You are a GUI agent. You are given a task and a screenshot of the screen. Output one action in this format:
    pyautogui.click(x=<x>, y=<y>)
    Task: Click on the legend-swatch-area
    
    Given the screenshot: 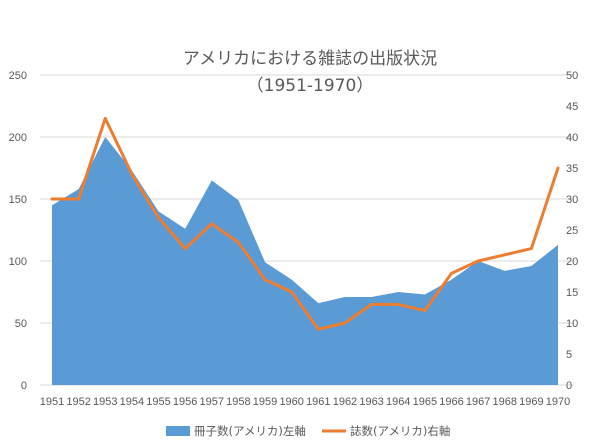 What is the action you would take?
    pyautogui.click(x=178, y=431)
    